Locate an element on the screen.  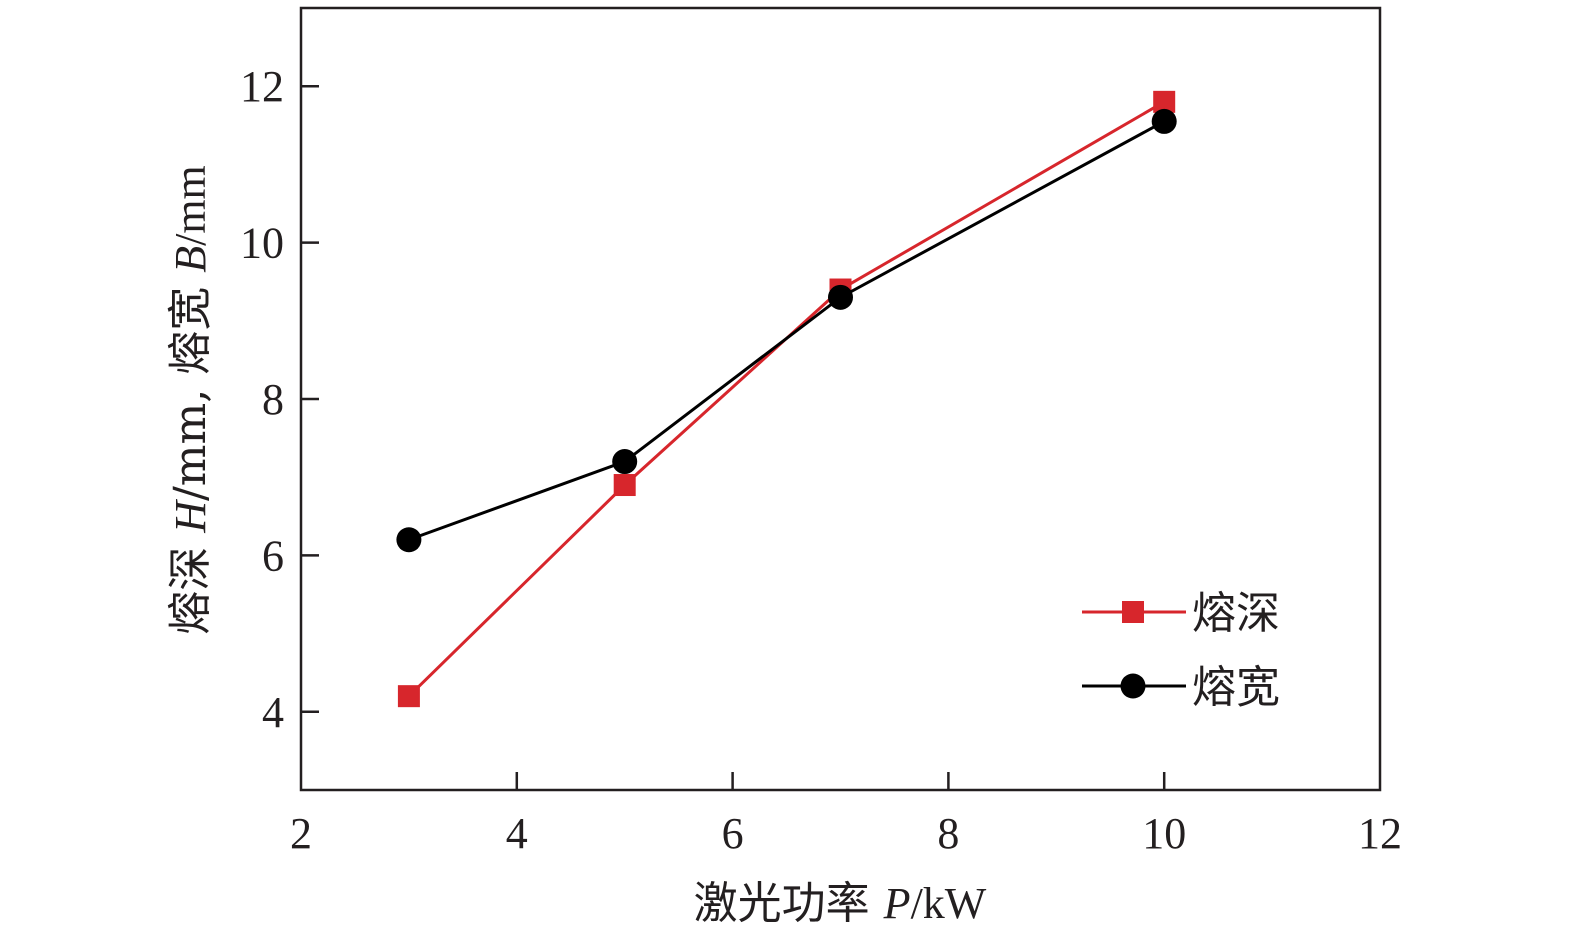
legend-circle-marker is located at coordinates (1133, 686).